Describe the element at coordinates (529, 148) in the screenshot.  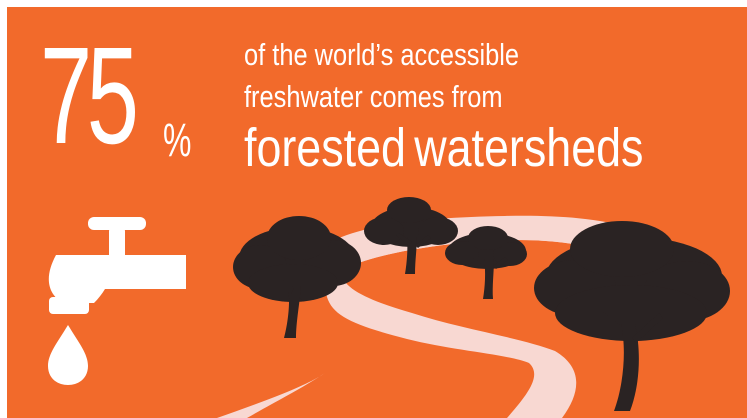
I see `caption-word-watersheds: watersheds` at that location.